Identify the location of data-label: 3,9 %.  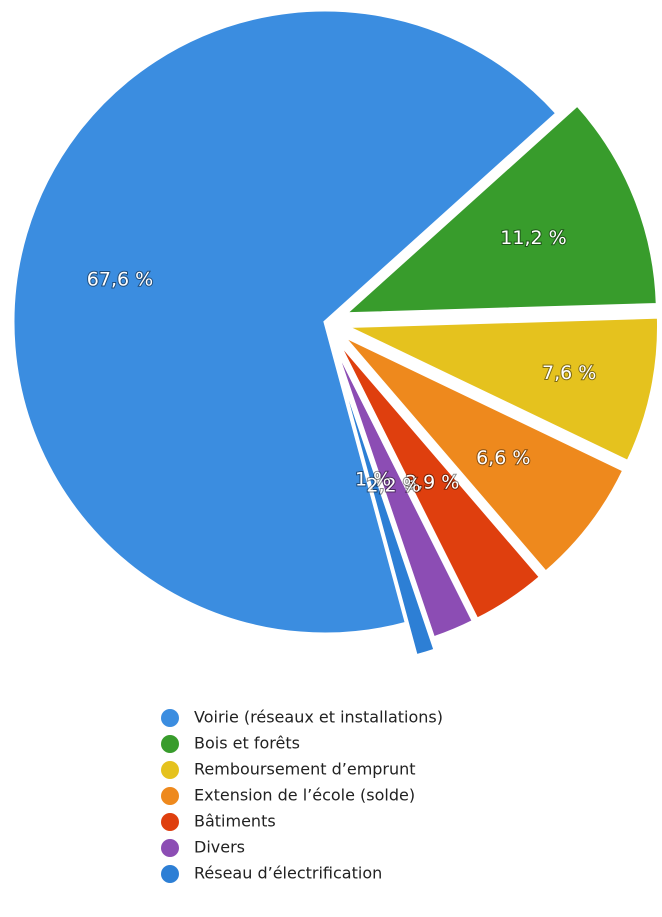
(432, 483).